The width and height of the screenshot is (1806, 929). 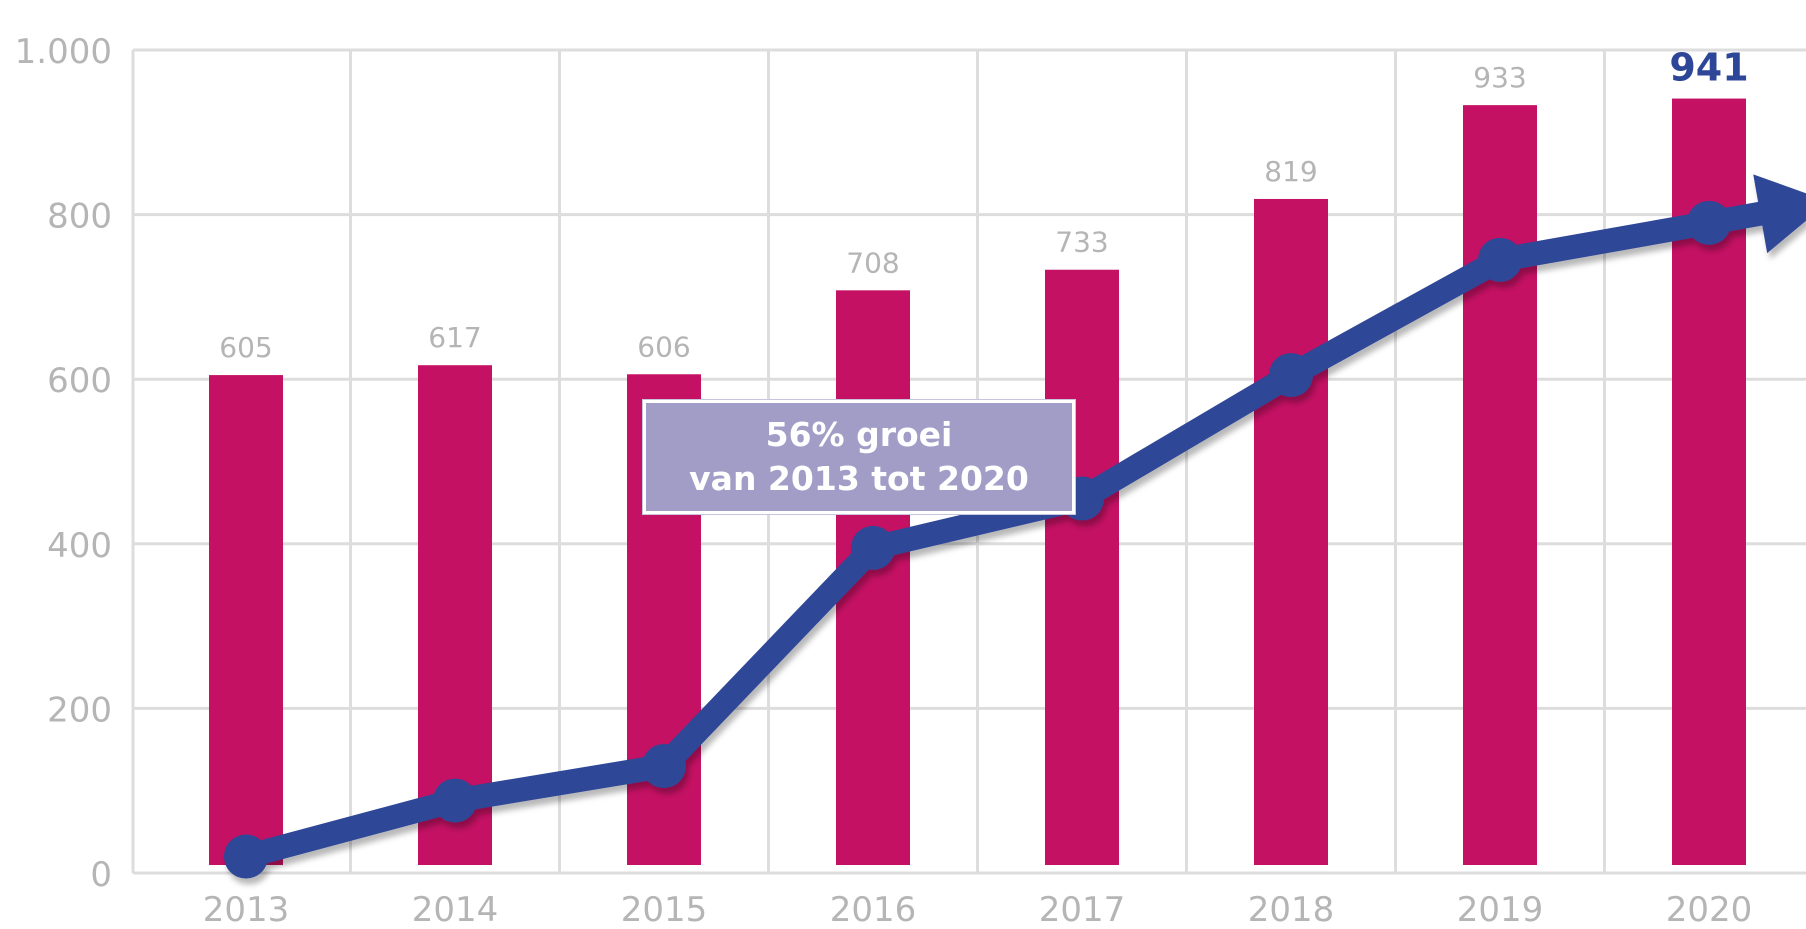 I want to click on y-tick-label: 1.000, so click(x=63, y=52).